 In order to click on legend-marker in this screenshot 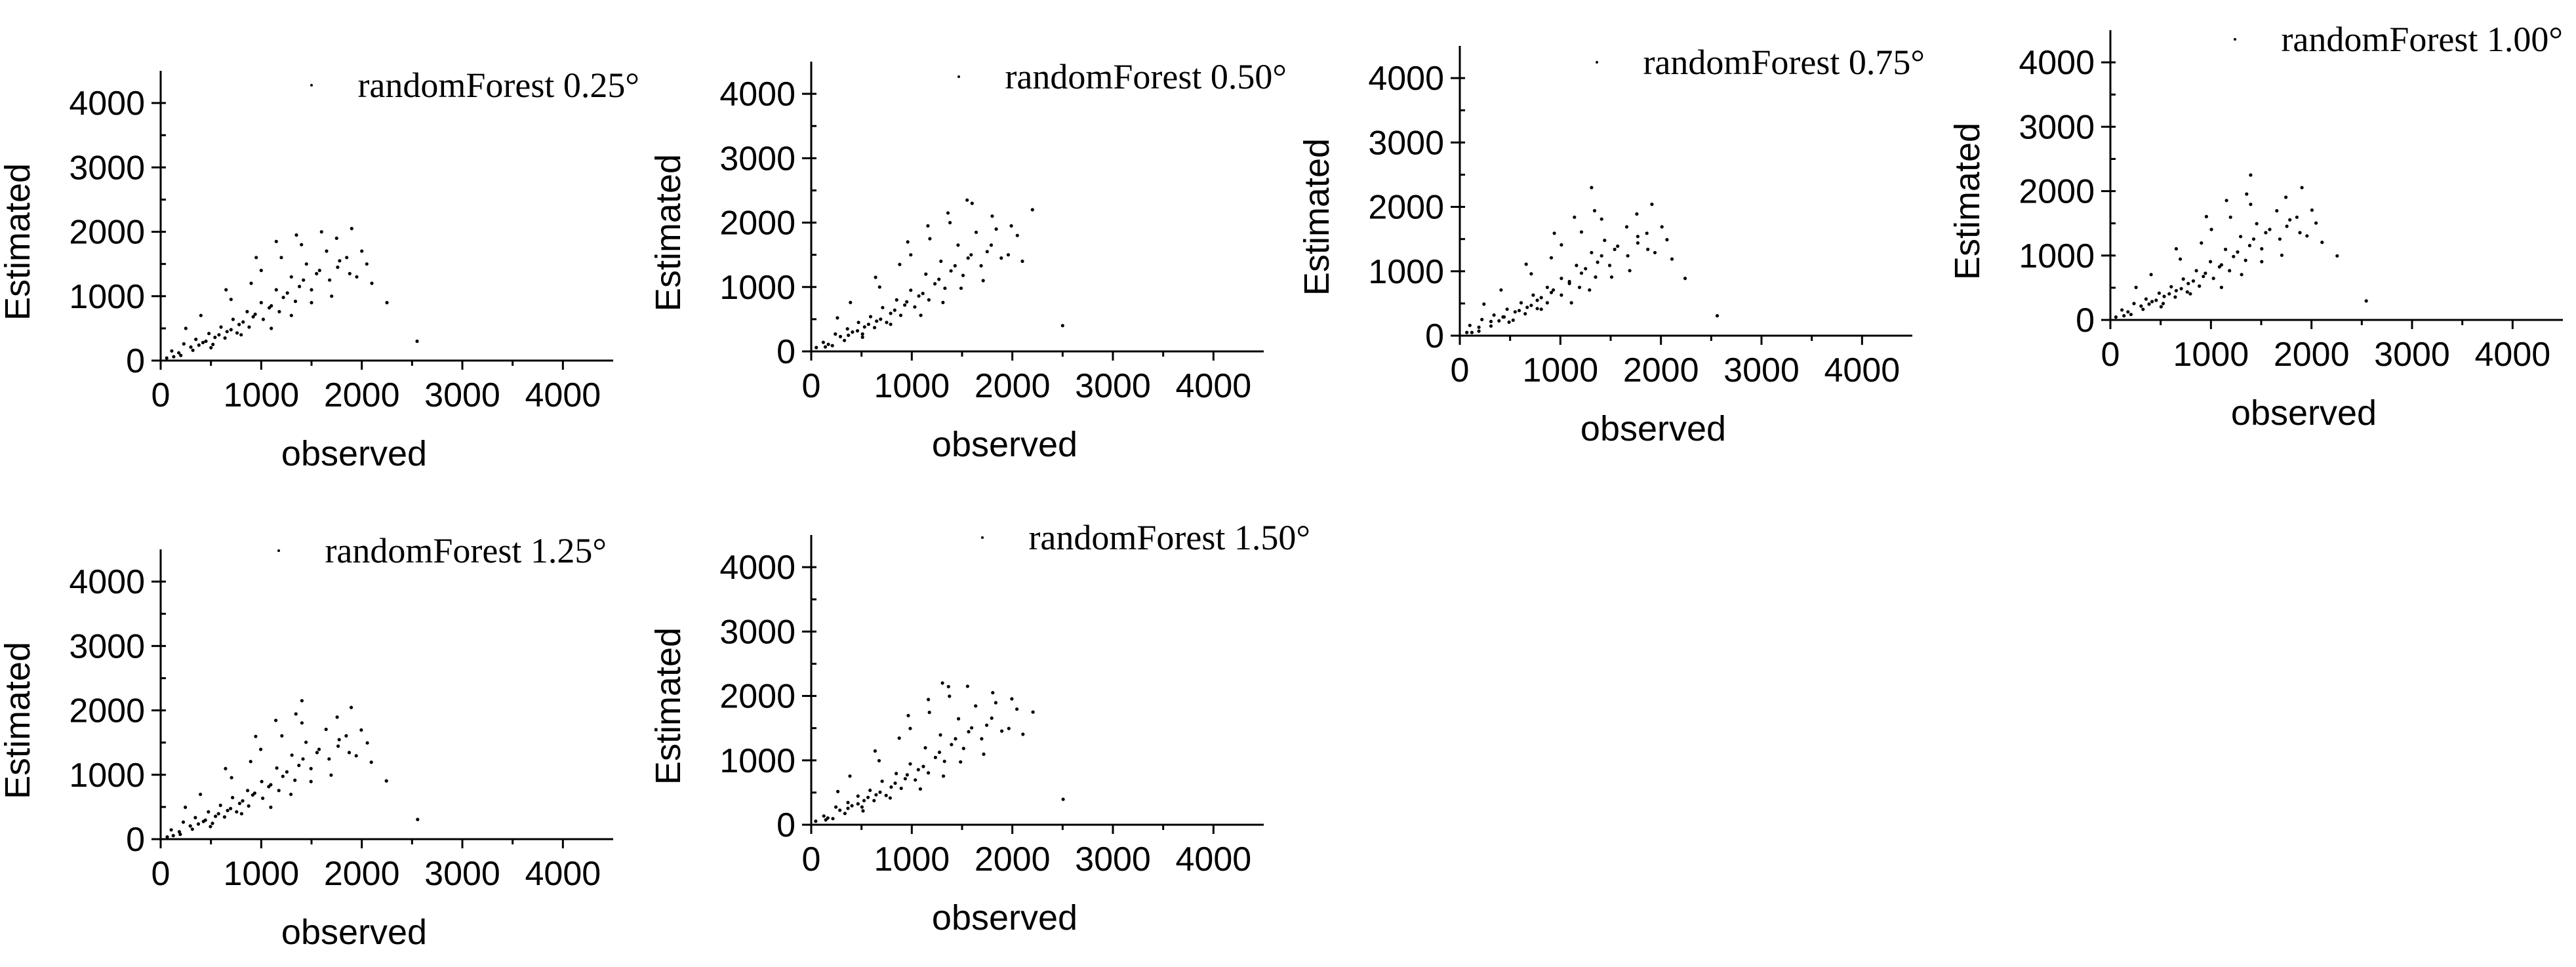, I will do `click(982, 537)`.